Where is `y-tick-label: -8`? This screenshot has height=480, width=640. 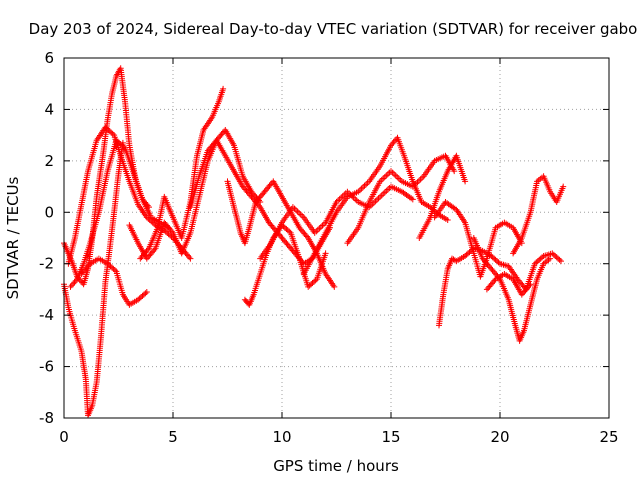
y-tick-label: -8 is located at coordinates (46, 418).